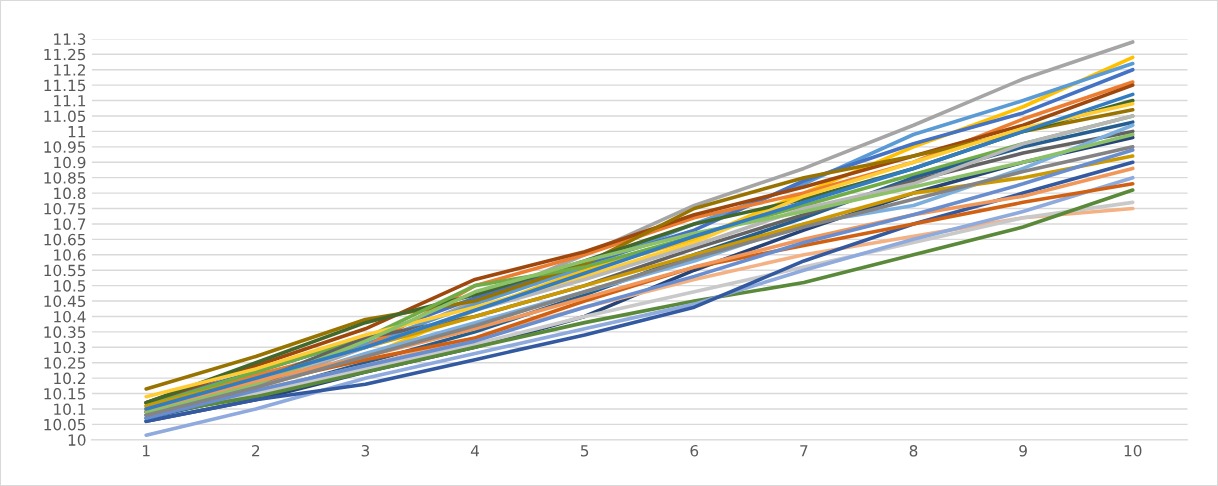 Image resolution: width=1218 pixels, height=486 pixels. What do you see at coordinates (77, 132) in the screenshot?
I see `y-tick-label: 11` at bounding box center [77, 132].